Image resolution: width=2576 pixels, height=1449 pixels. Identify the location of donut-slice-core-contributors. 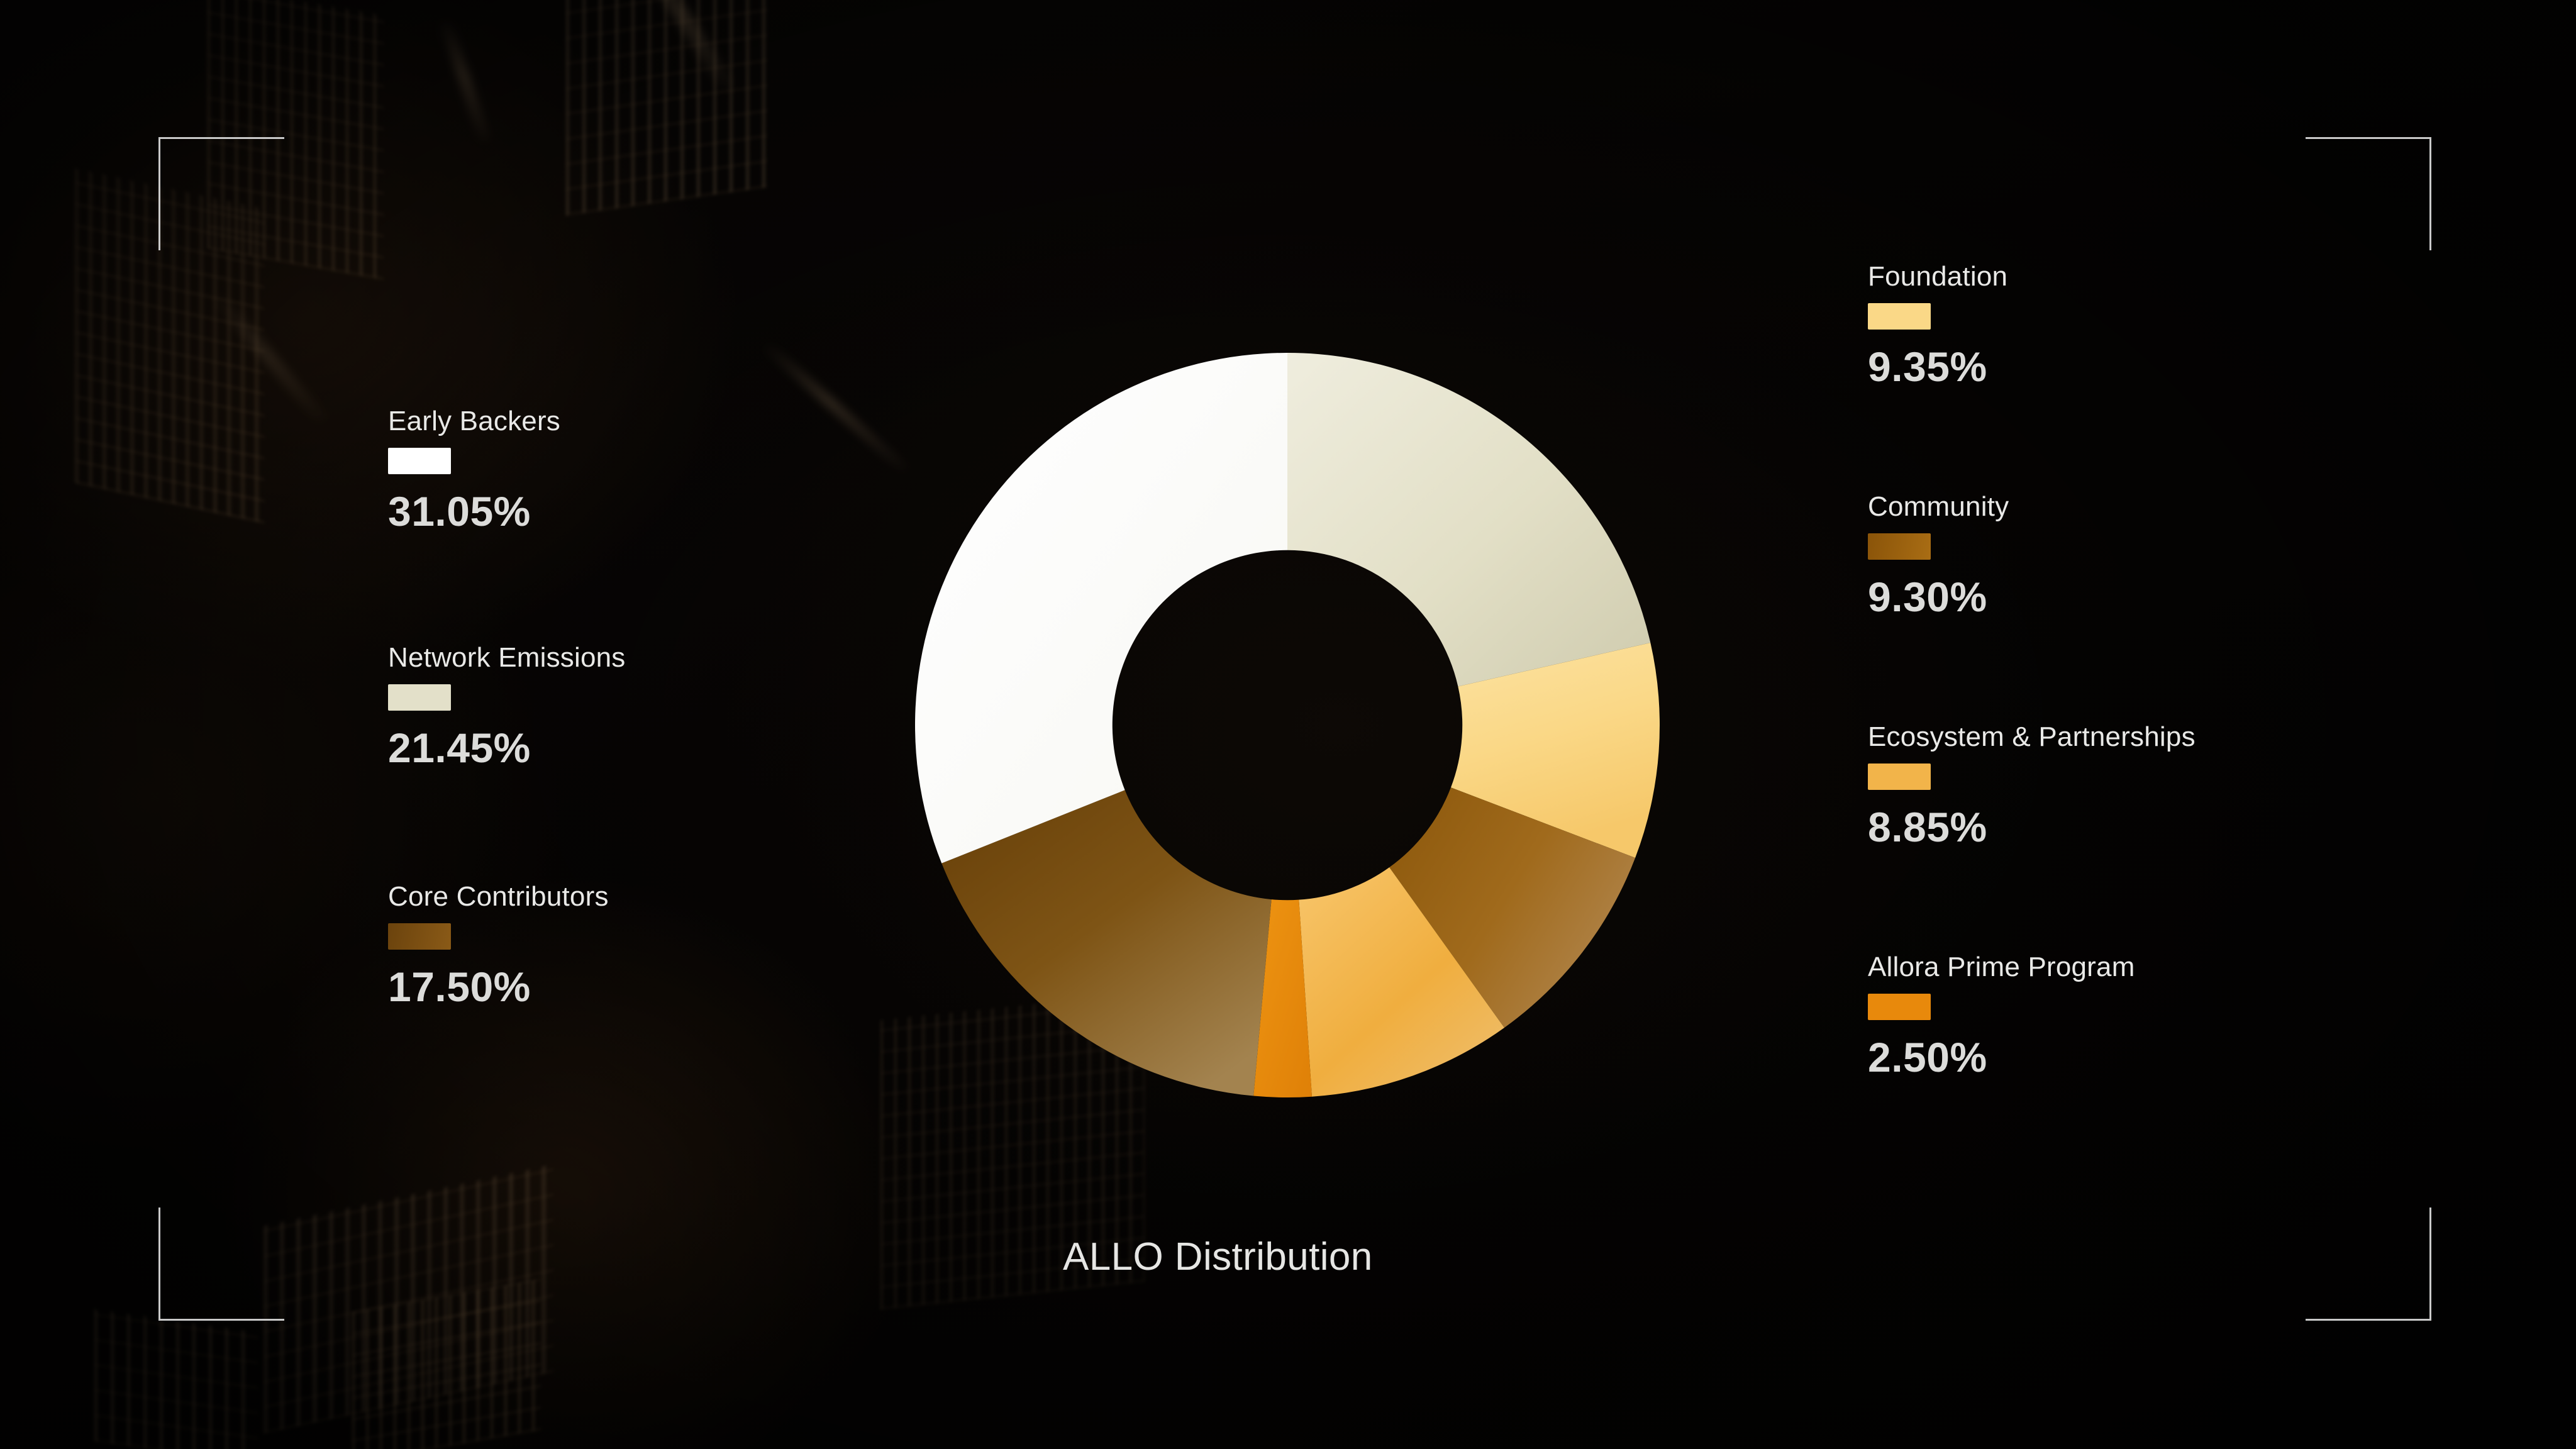
(1106, 943).